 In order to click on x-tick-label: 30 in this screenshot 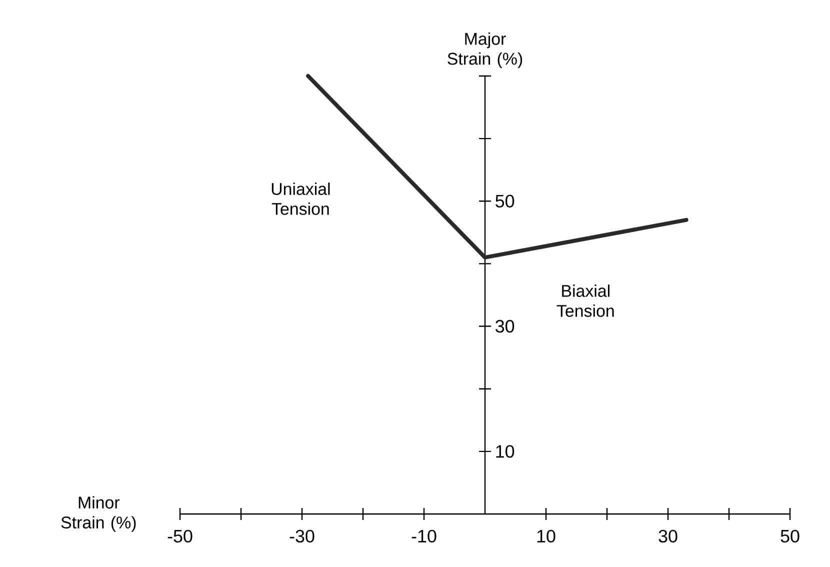, I will do `click(668, 536)`.